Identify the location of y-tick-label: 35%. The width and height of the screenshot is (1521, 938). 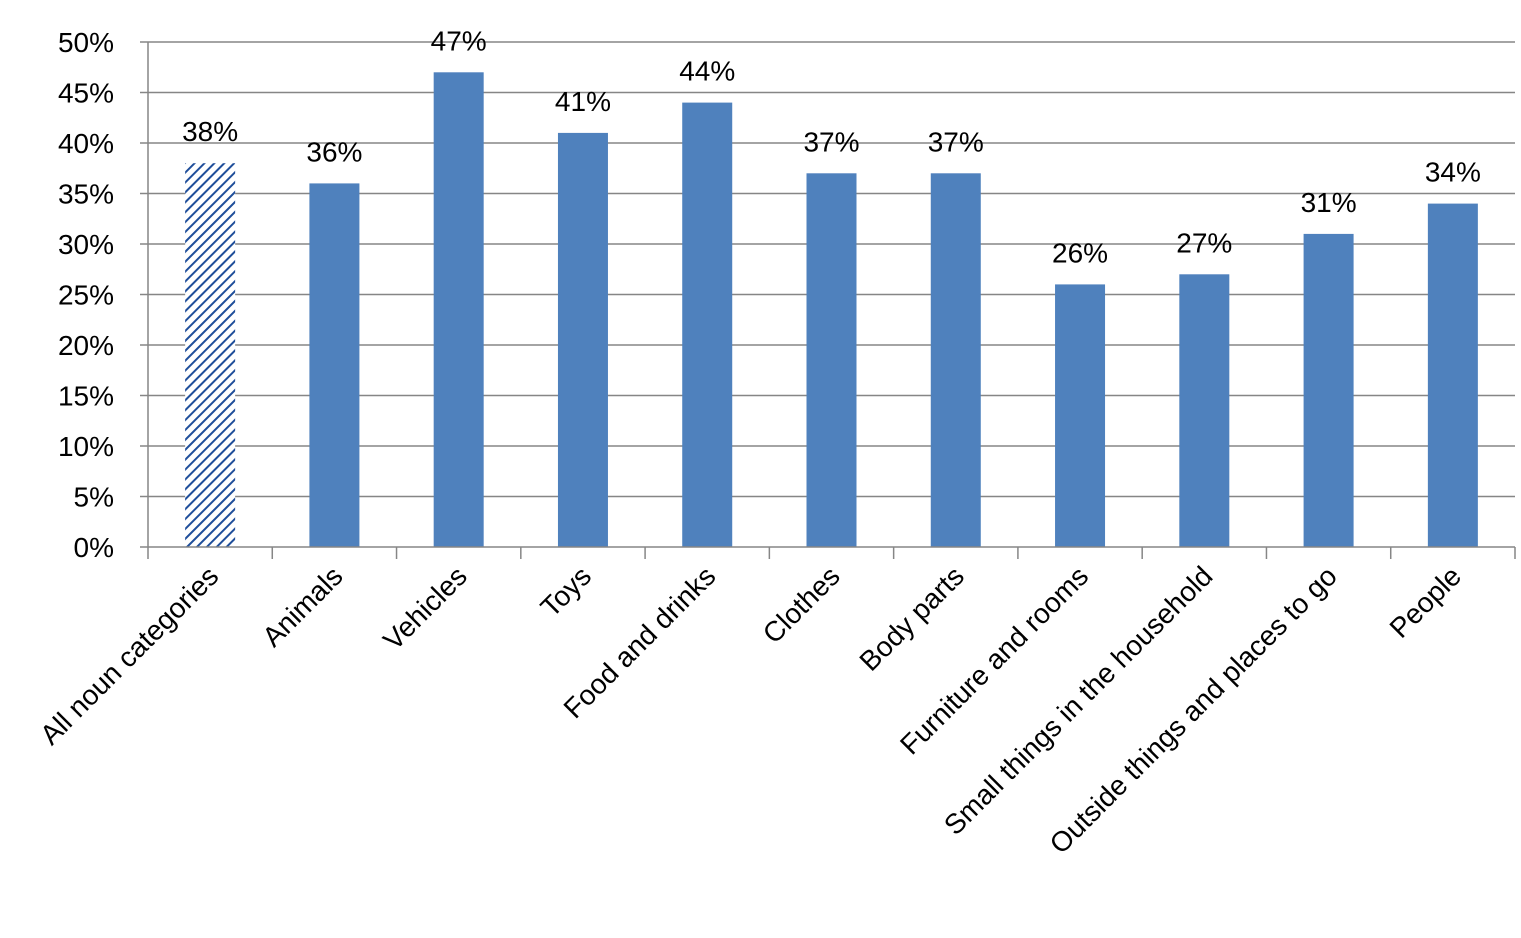
(86, 194).